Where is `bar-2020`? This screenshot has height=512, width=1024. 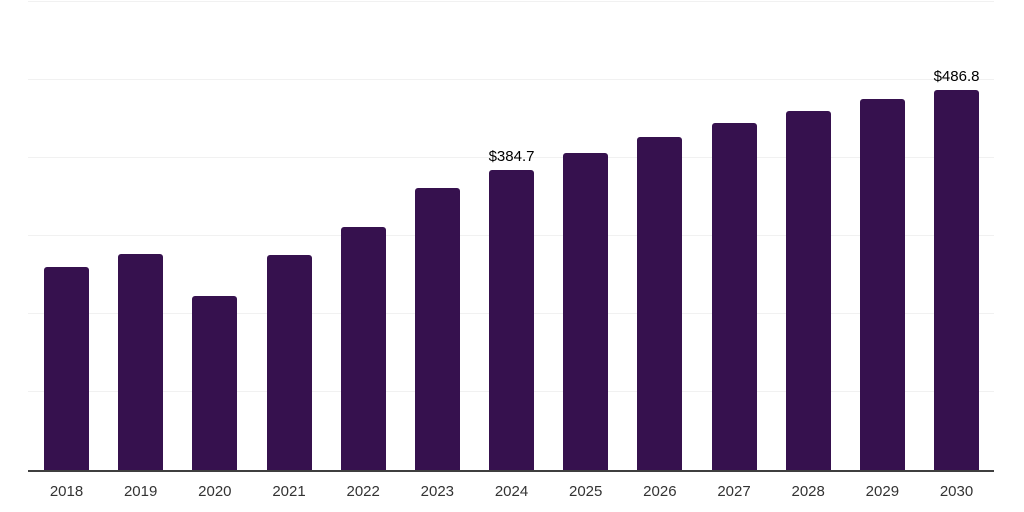 bar-2020 is located at coordinates (215, 383).